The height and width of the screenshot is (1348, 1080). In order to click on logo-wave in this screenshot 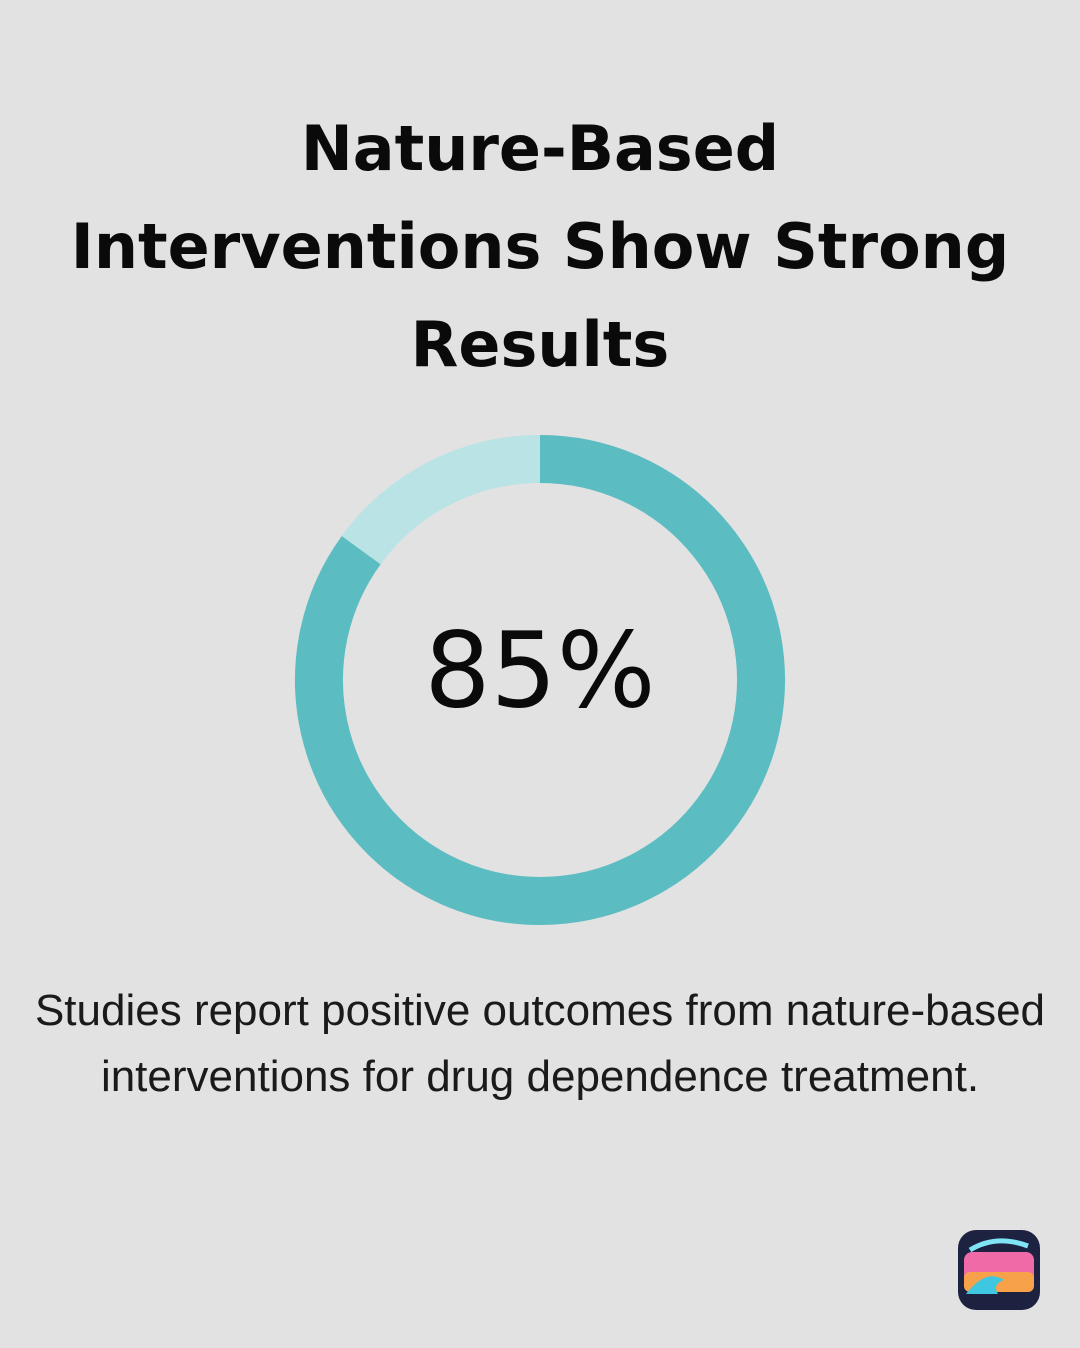, I will do `click(985, 1285)`.